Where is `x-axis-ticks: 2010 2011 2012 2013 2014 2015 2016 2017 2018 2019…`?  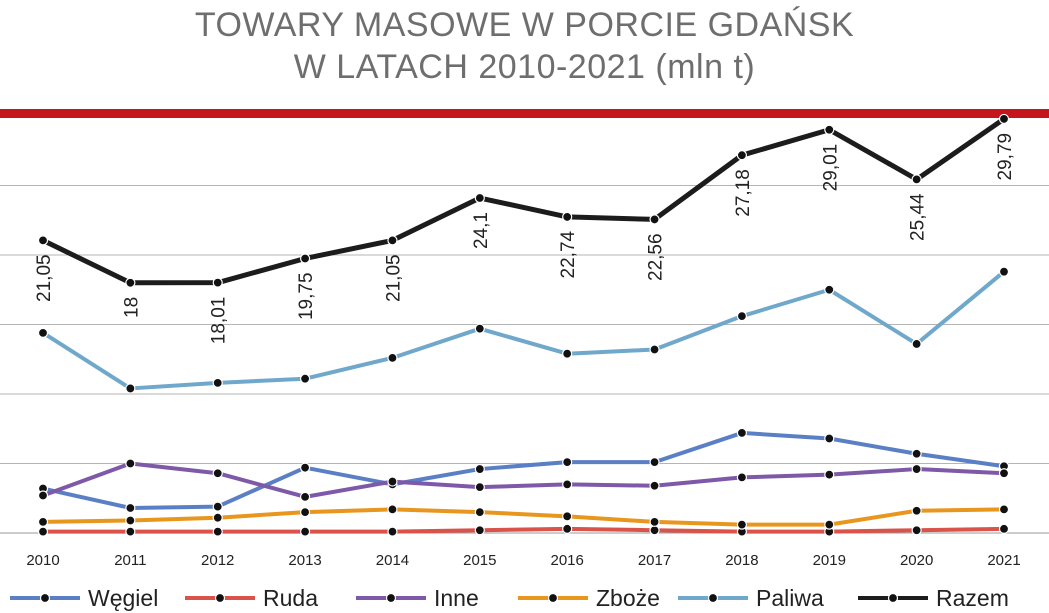 x-axis-ticks: 2010 2011 2012 2013 2014 2015 2016 2017 2018 2019… is located at coordinates (523, 560).